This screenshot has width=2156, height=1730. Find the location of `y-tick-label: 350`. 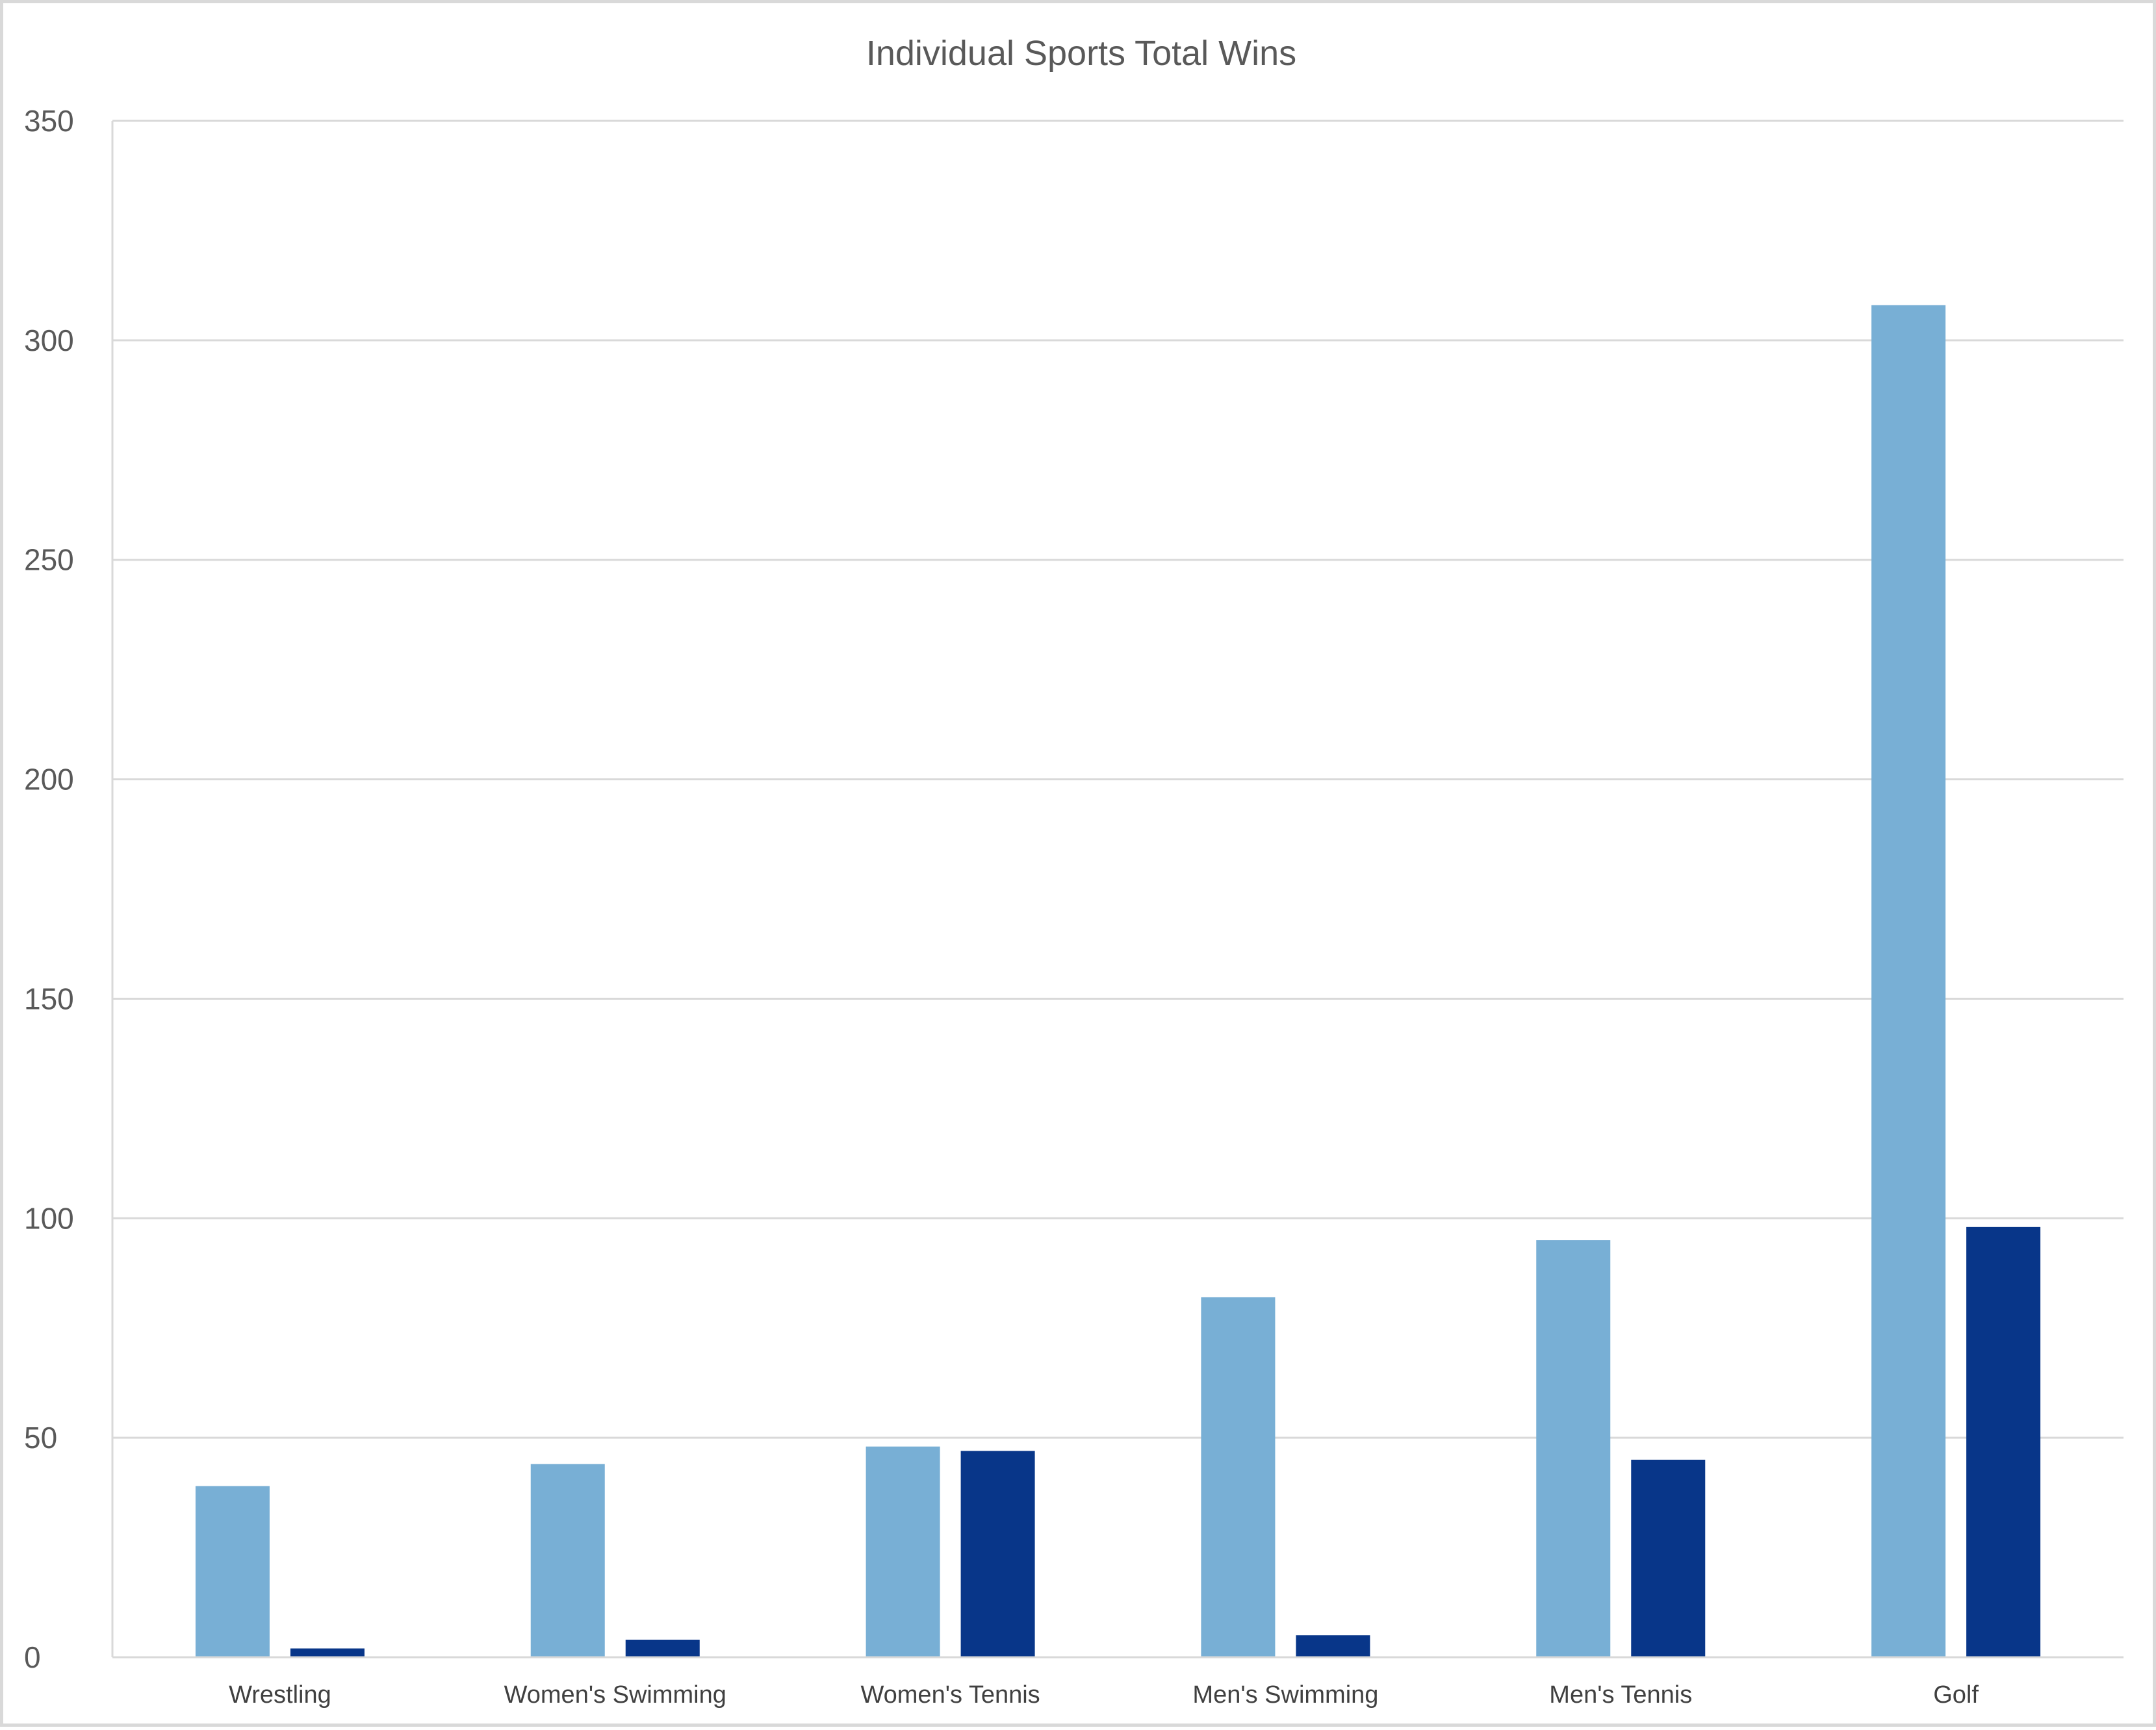

y-tick-label: 350 is located at coordinates (49, 121).